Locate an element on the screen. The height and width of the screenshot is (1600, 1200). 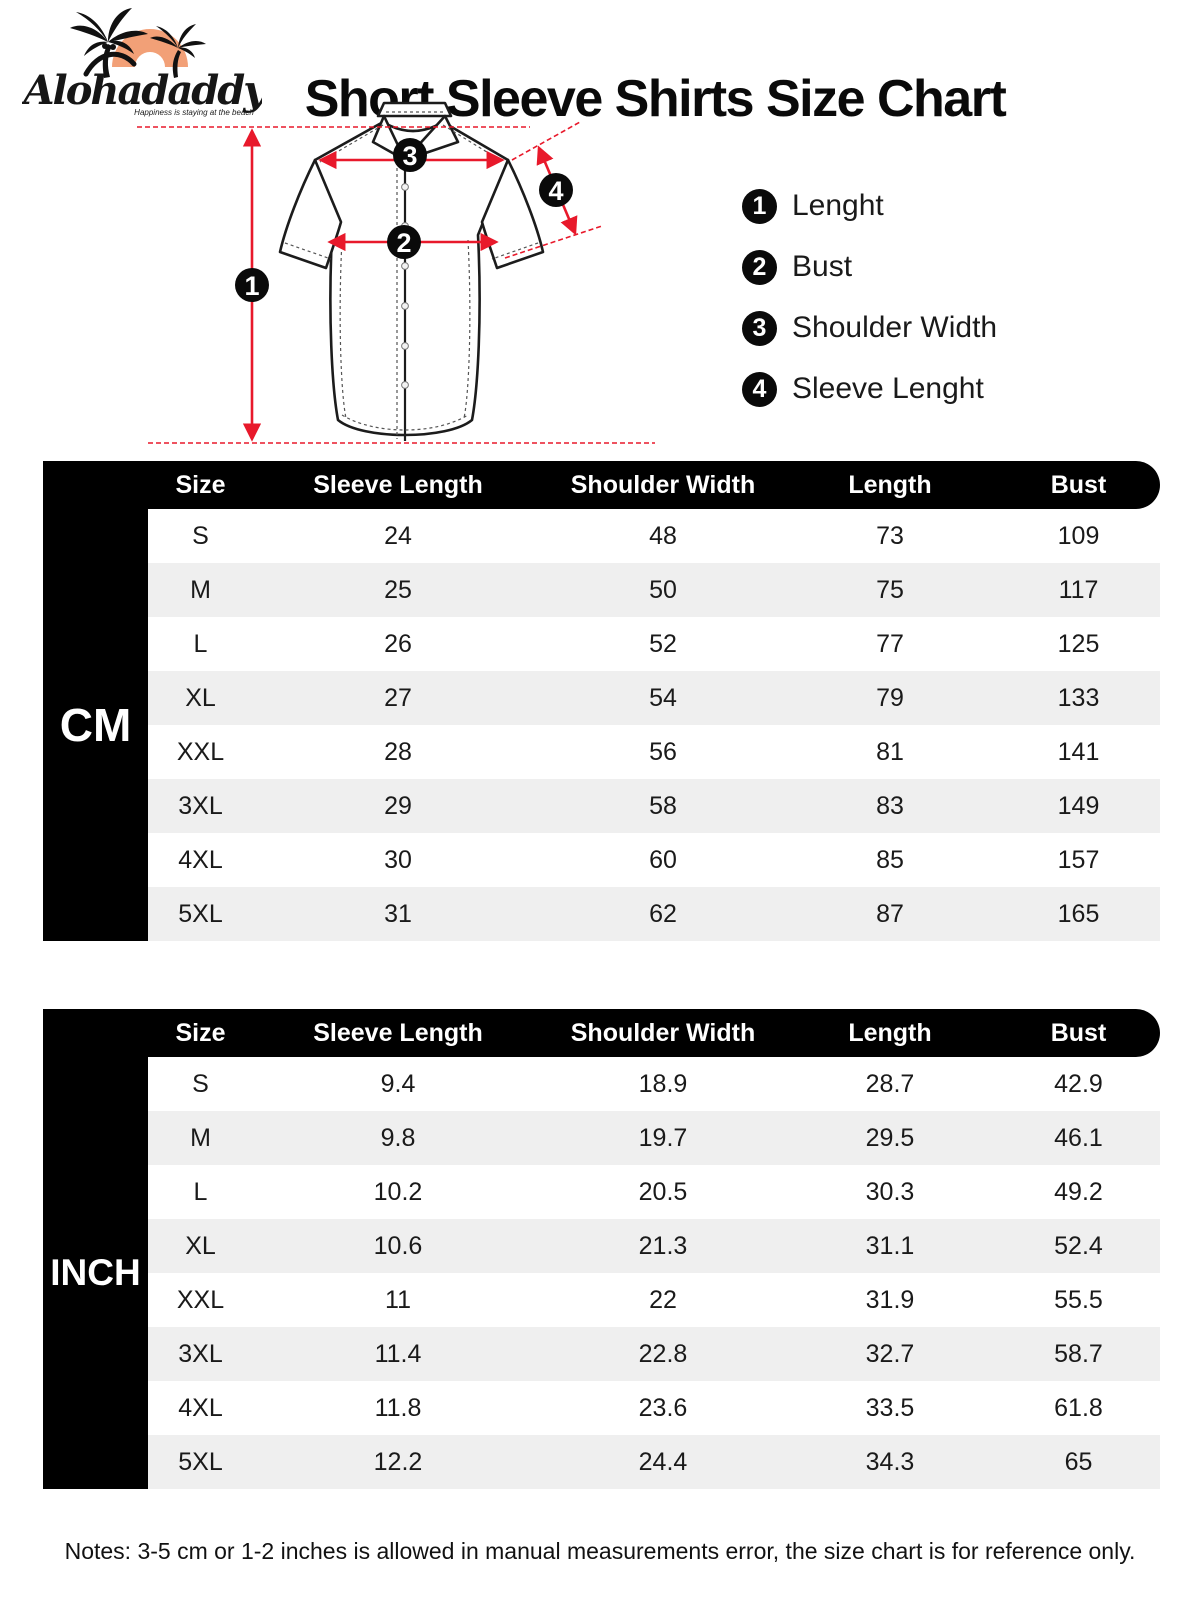
marker-1: 1 is located at coordinates (251, 286).